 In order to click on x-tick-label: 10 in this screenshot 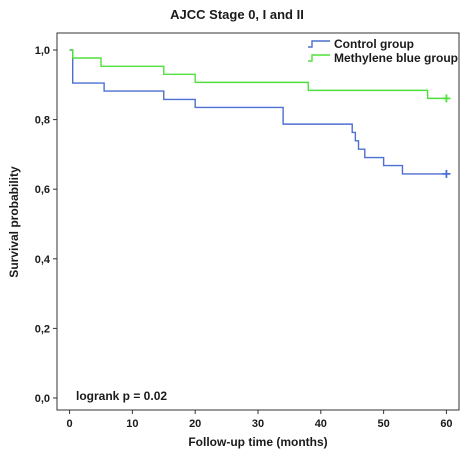, I will do `click(132, 424)`.